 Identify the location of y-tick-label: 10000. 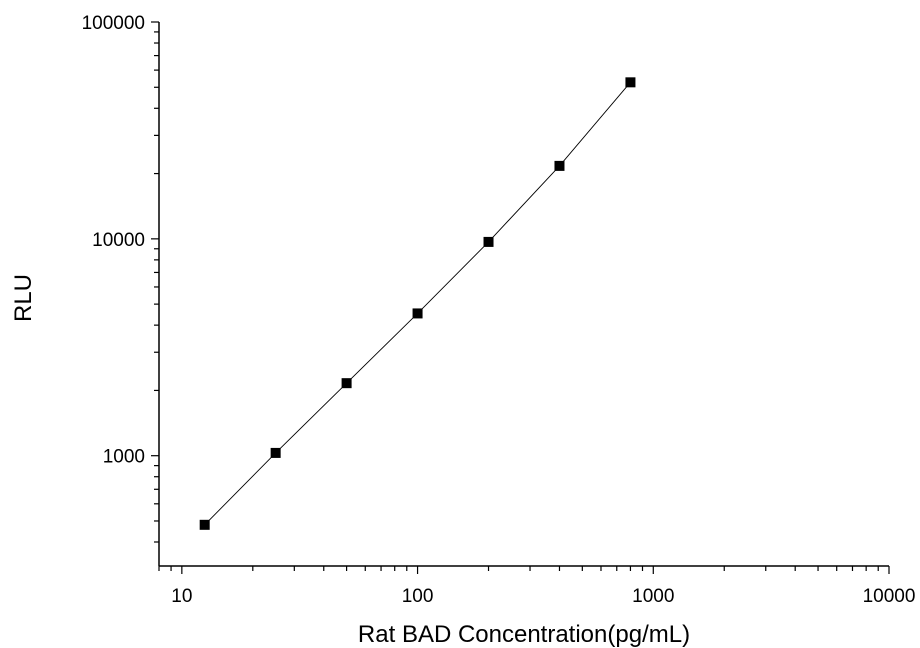
(118, 240).